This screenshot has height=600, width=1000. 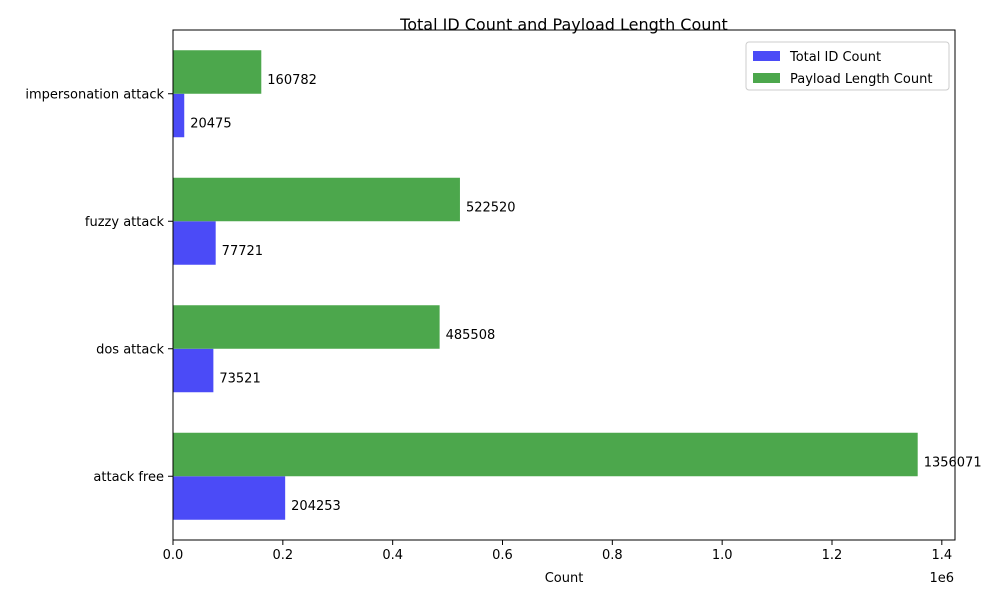 What do you see at coordinates (941, 555) in the screenshot?
I see `x-tick-label: 1.4` at bounding box center [941, 555].